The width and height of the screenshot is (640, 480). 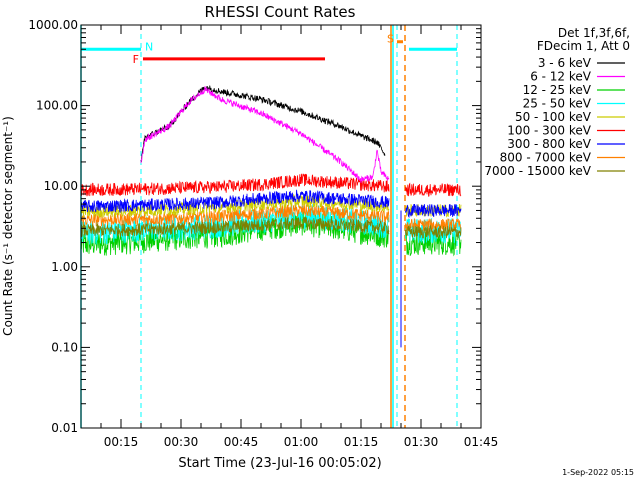 I want to click on legend-entry-label: 50 - 100 keV, so click(x=553, y=117).